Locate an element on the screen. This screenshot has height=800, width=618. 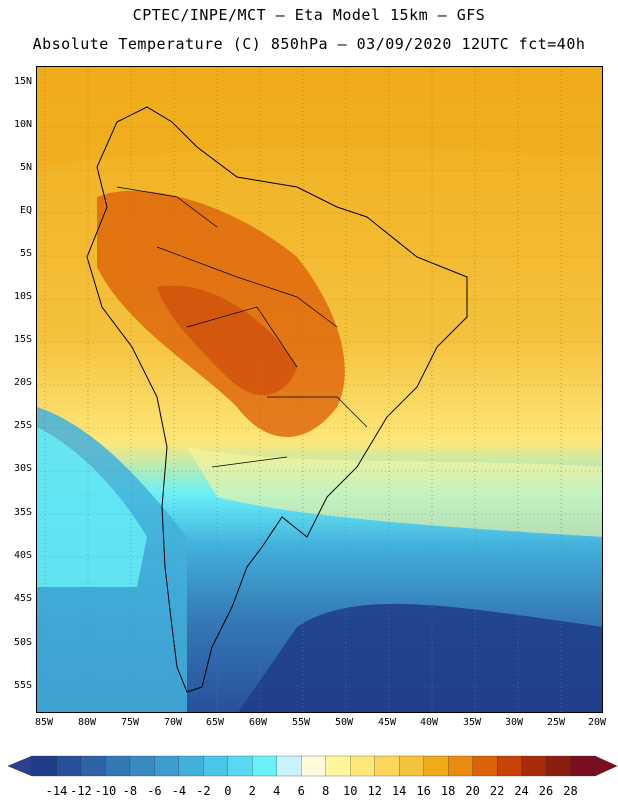
lon-label-85w: 85W is located at coordinates (44, 722).